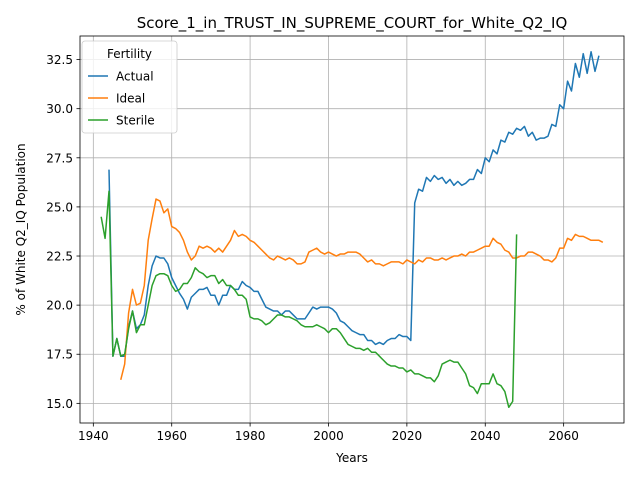  I want to click on x-tick-label: 2060, so click(563, 436).